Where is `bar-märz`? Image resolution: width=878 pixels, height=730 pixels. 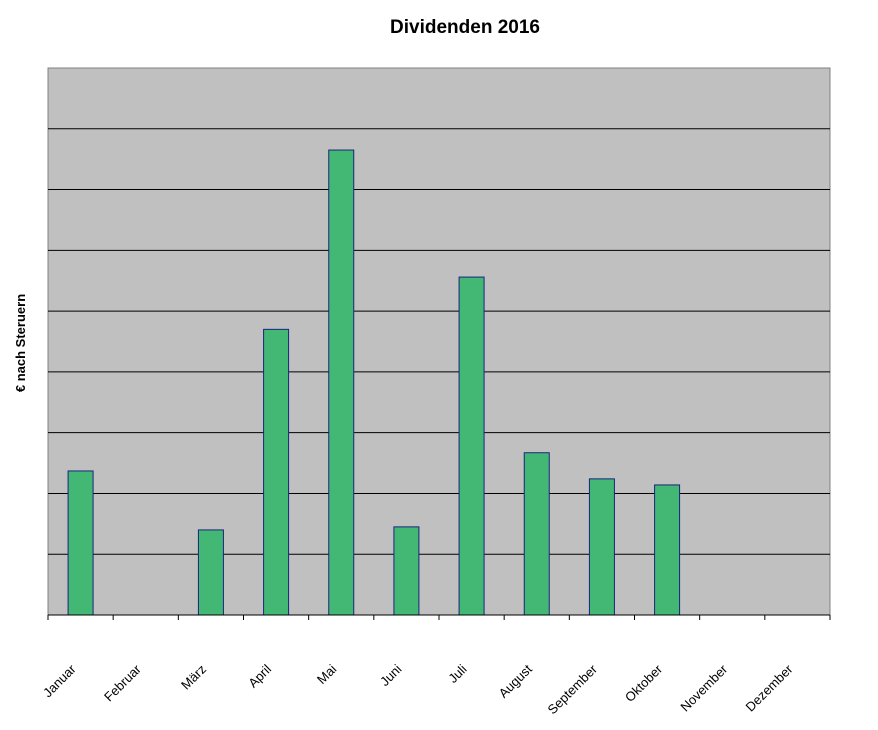
bar-märz is located at coordinates (210, 572).